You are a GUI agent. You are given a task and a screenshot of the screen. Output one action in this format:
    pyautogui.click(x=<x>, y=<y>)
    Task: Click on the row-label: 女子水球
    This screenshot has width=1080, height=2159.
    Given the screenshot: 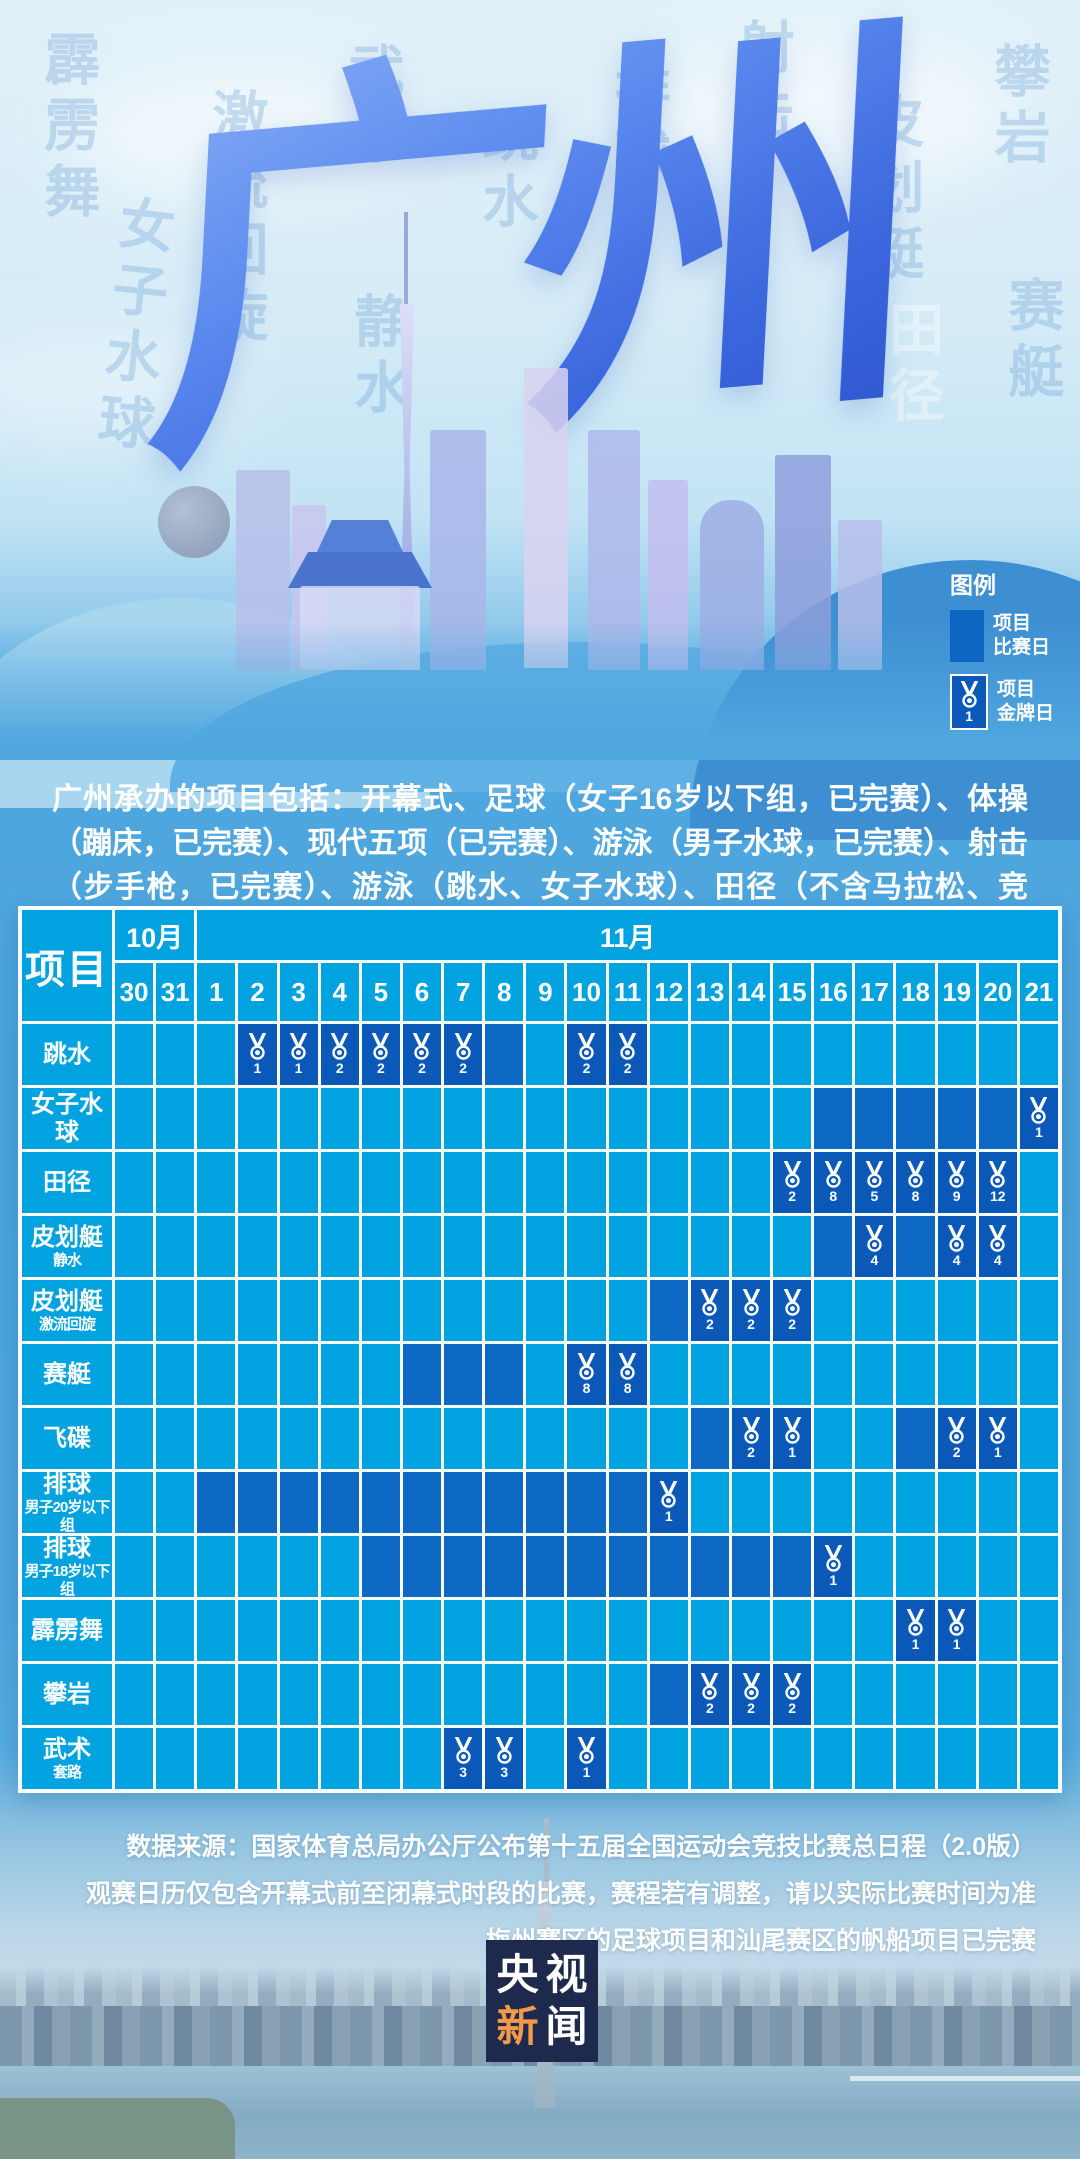 What is the action you would take?
    pyautogui.click(x=67, y=1118)
    